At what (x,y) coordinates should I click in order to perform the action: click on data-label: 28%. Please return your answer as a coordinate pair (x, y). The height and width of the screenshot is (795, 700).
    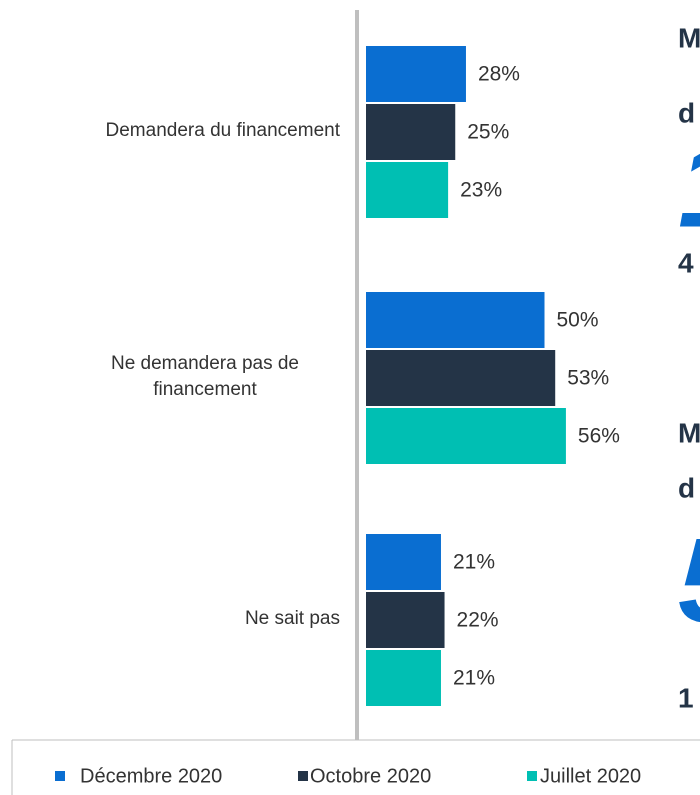
    Looking at the image, I should click on (499, 74).